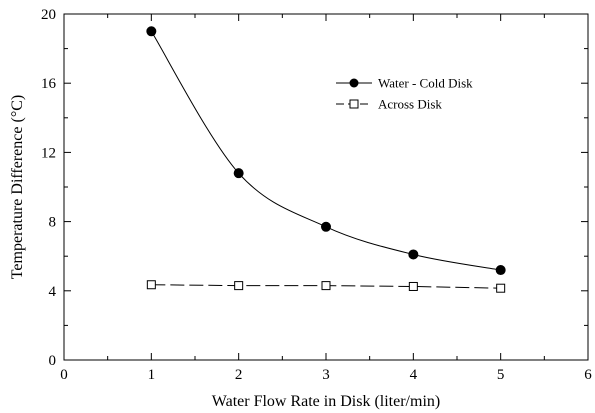 The height and width of the screenshot is (413, 595). I want to click on legend-label: Across Disk, so click(410, 104).